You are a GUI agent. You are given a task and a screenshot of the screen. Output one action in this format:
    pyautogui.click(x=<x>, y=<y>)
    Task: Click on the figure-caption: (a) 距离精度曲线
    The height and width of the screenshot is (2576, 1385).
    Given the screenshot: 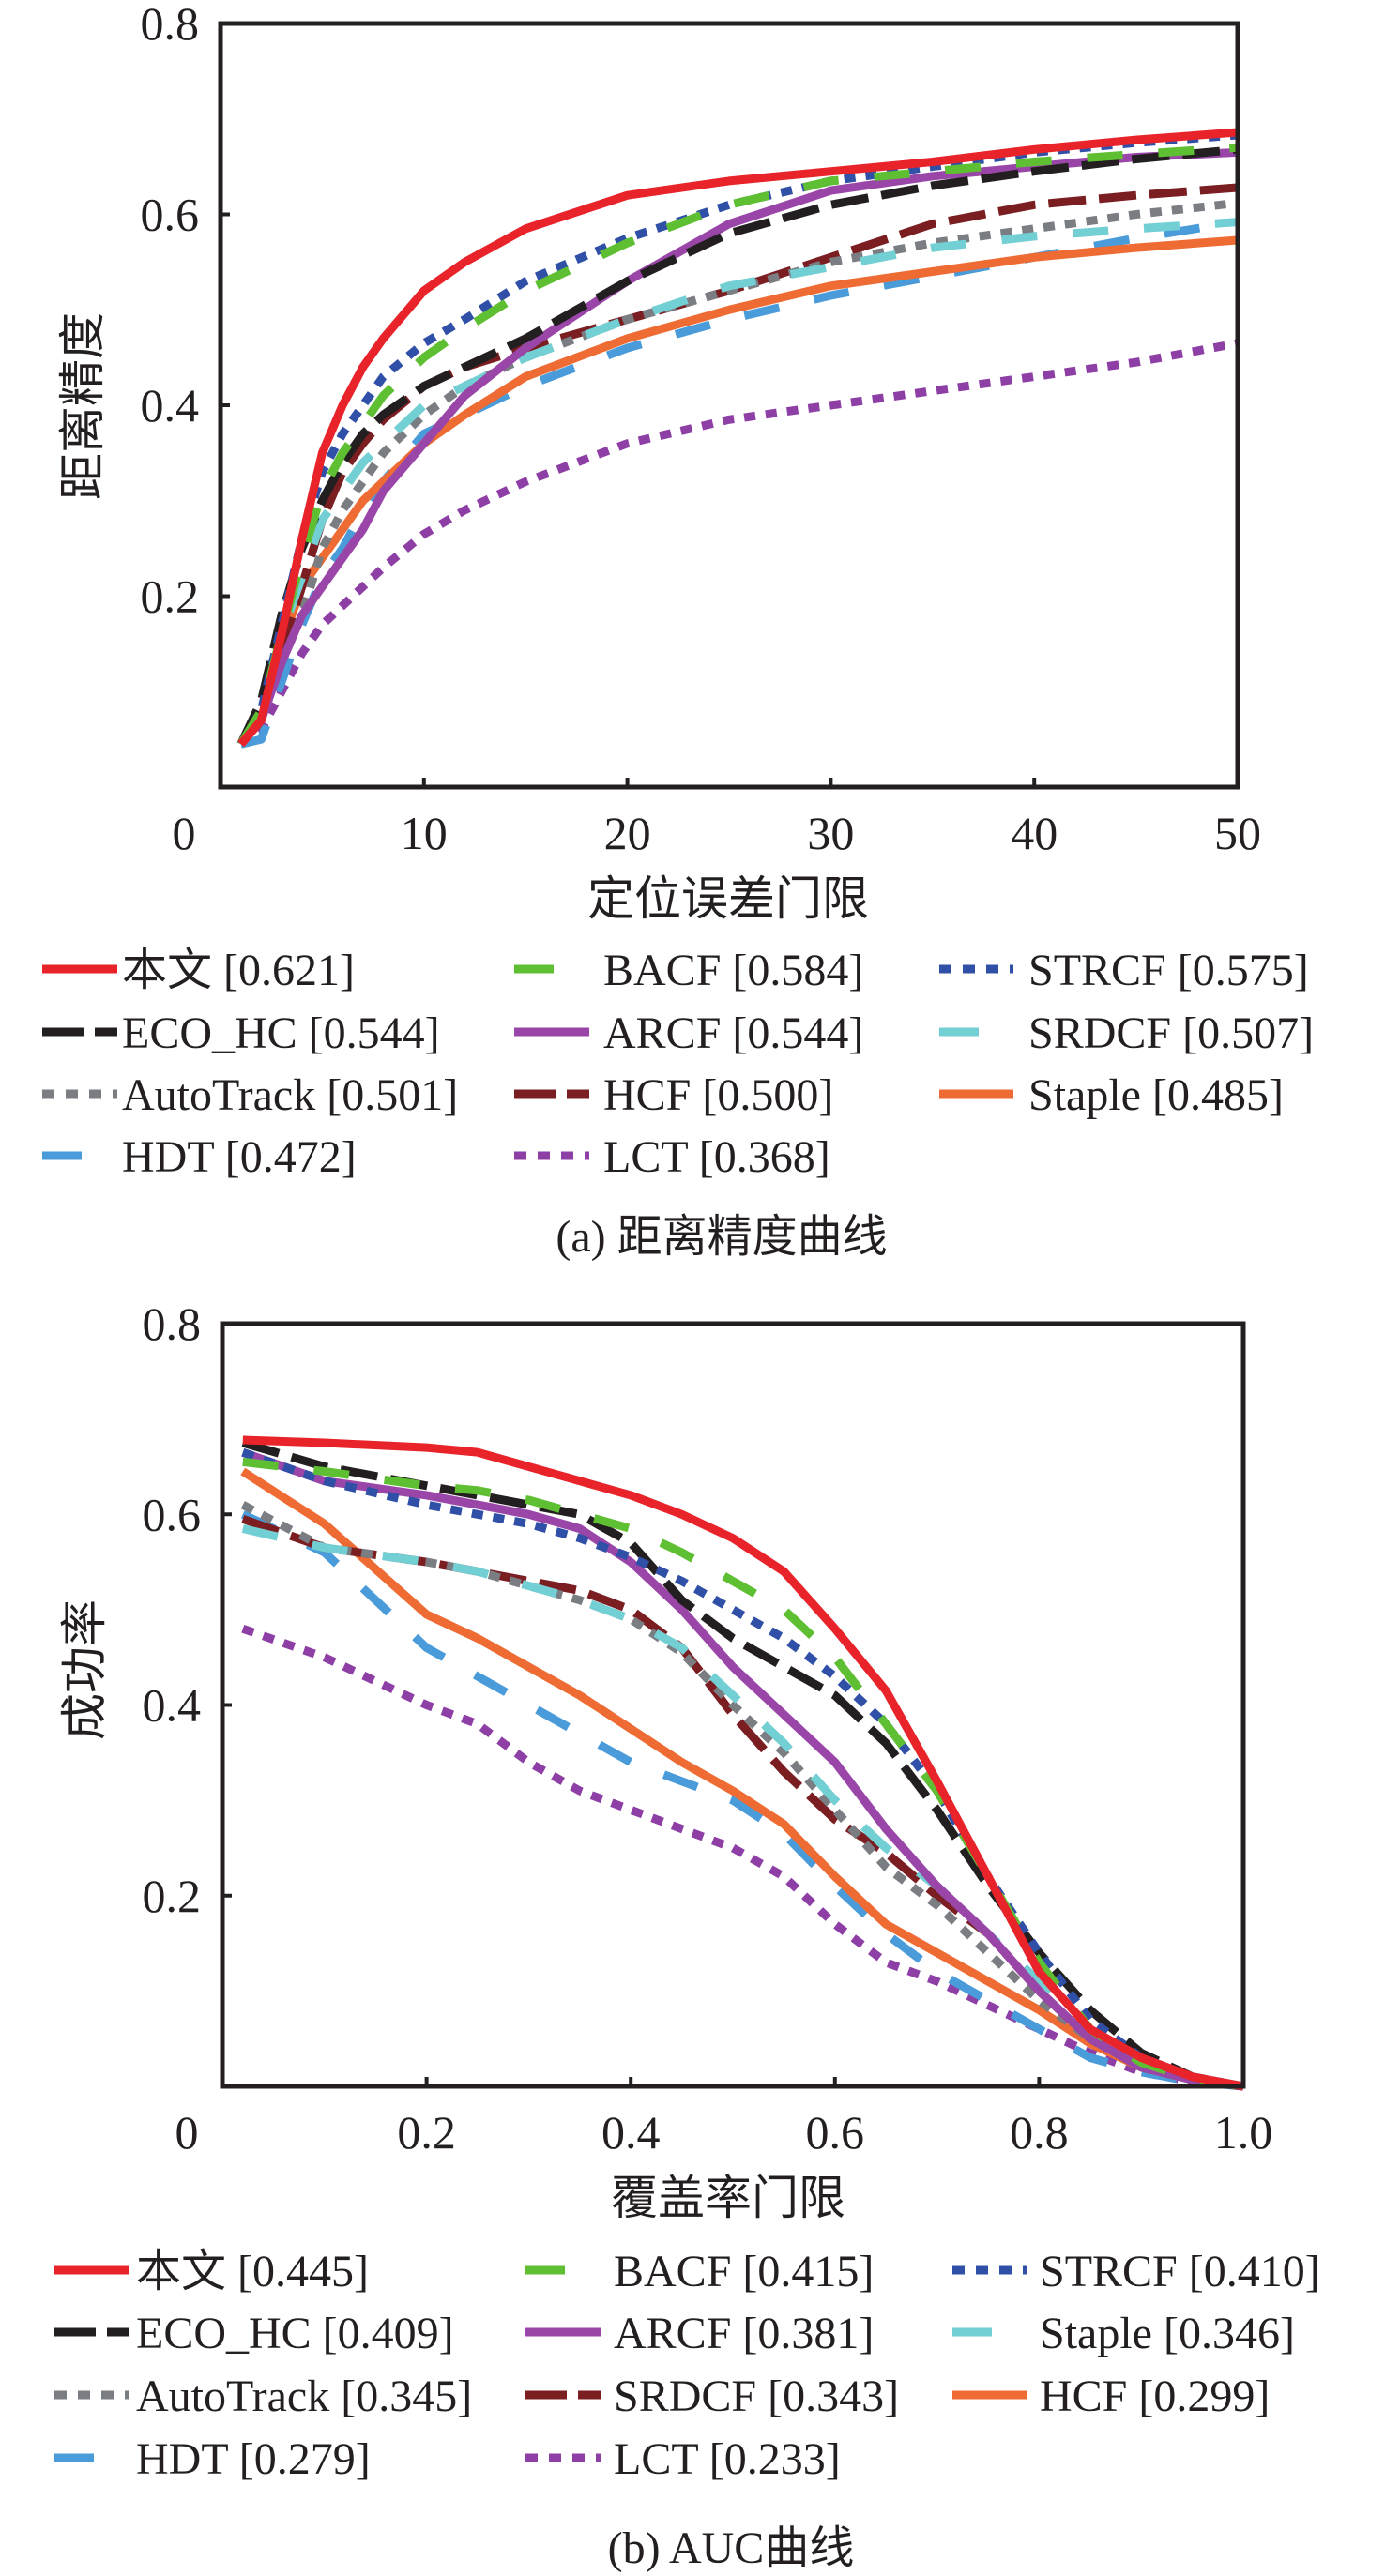 What is the action you would take?
    pyautogui.click(x=721, y=1237)
    